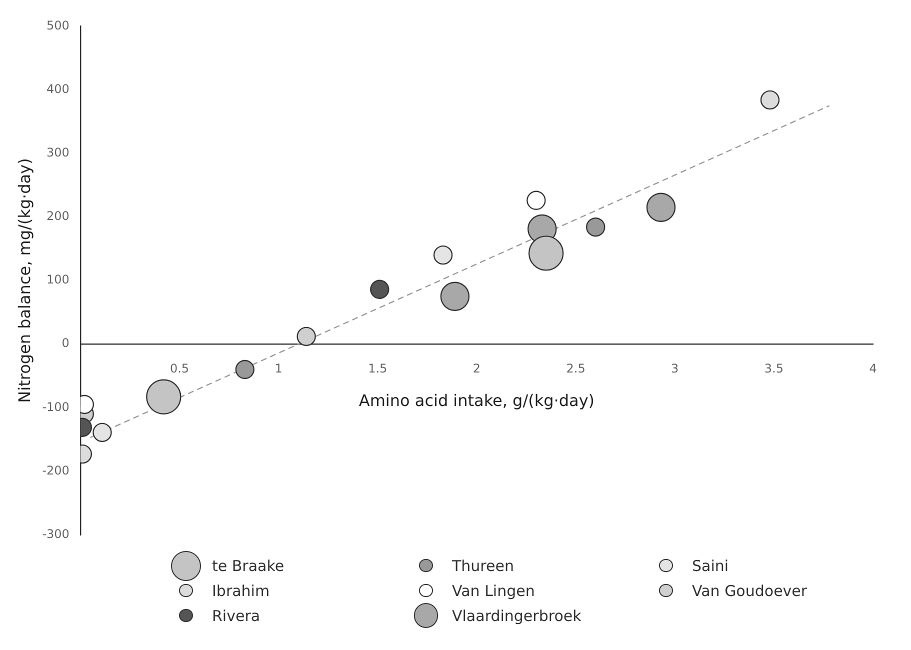  Describe the element at coordinates (493, 591) in the screenshot. I see `legend-label: Van Lingen` at that location.